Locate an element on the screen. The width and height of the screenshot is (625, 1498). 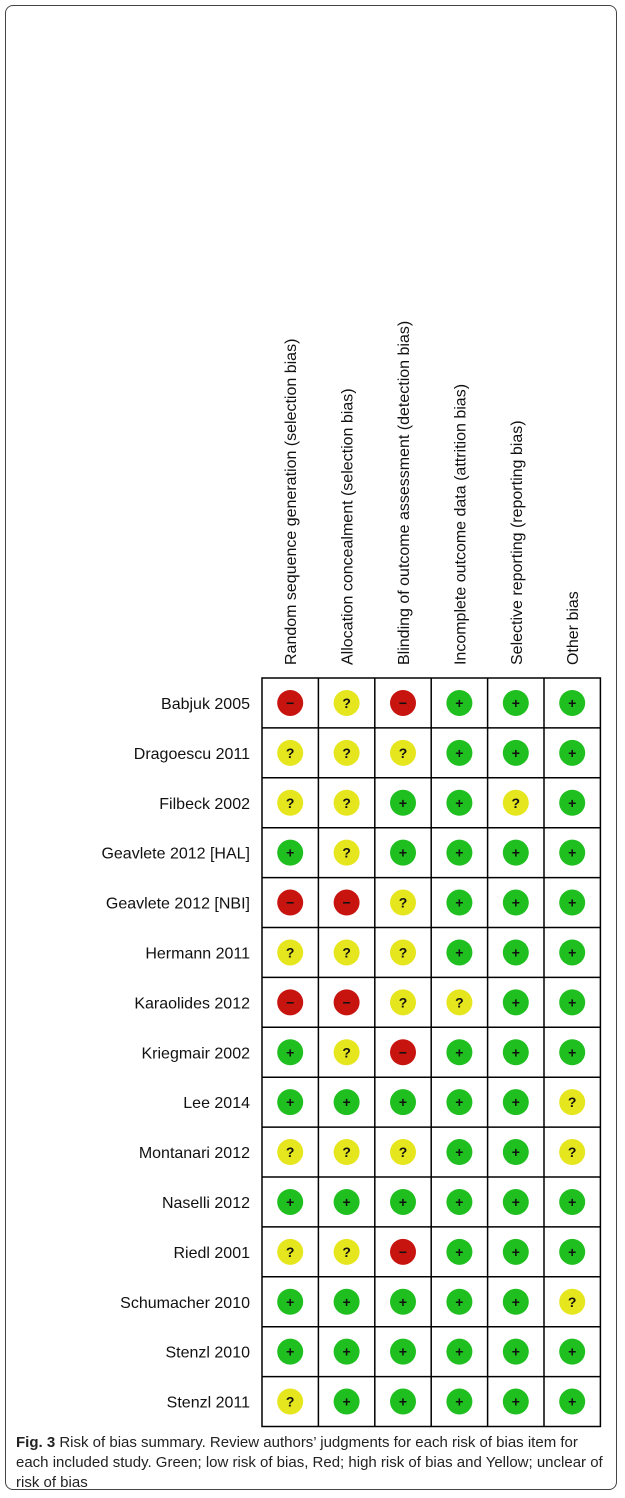
column-header: Selective reporting (reporting bias) is located at coordinates (517, 542).